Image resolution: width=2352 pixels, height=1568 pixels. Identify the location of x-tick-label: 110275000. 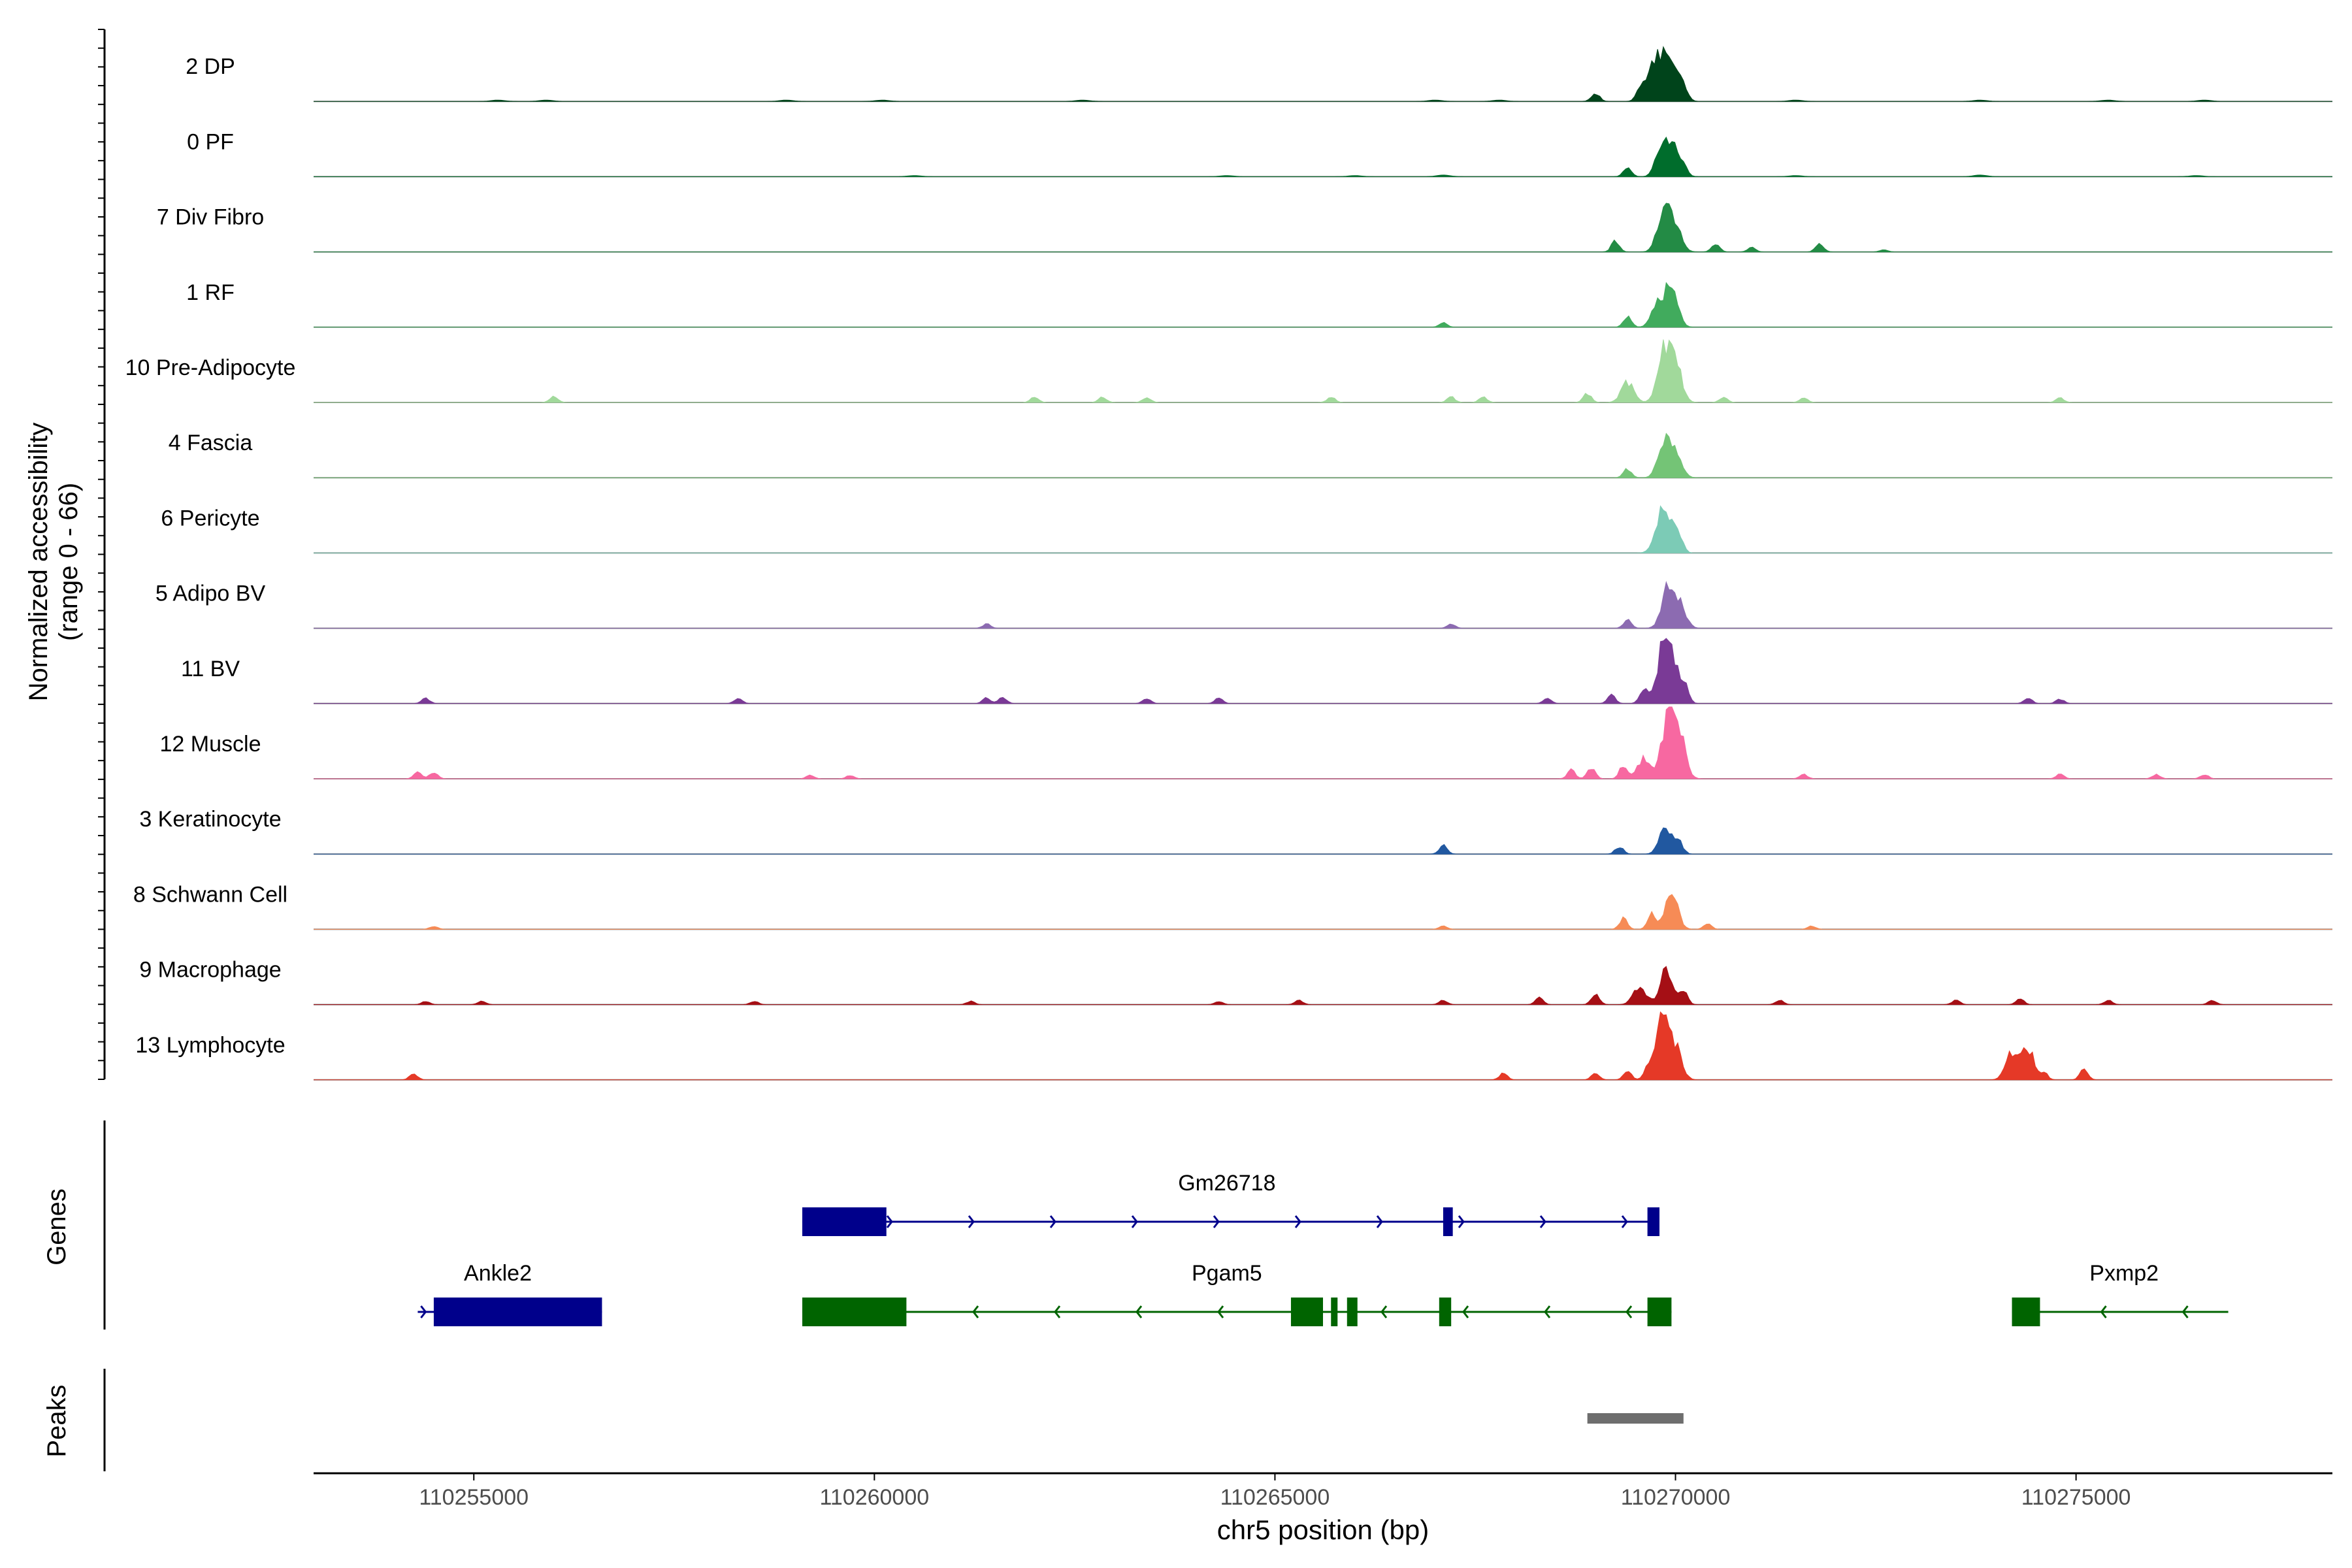
(2076, 1497).